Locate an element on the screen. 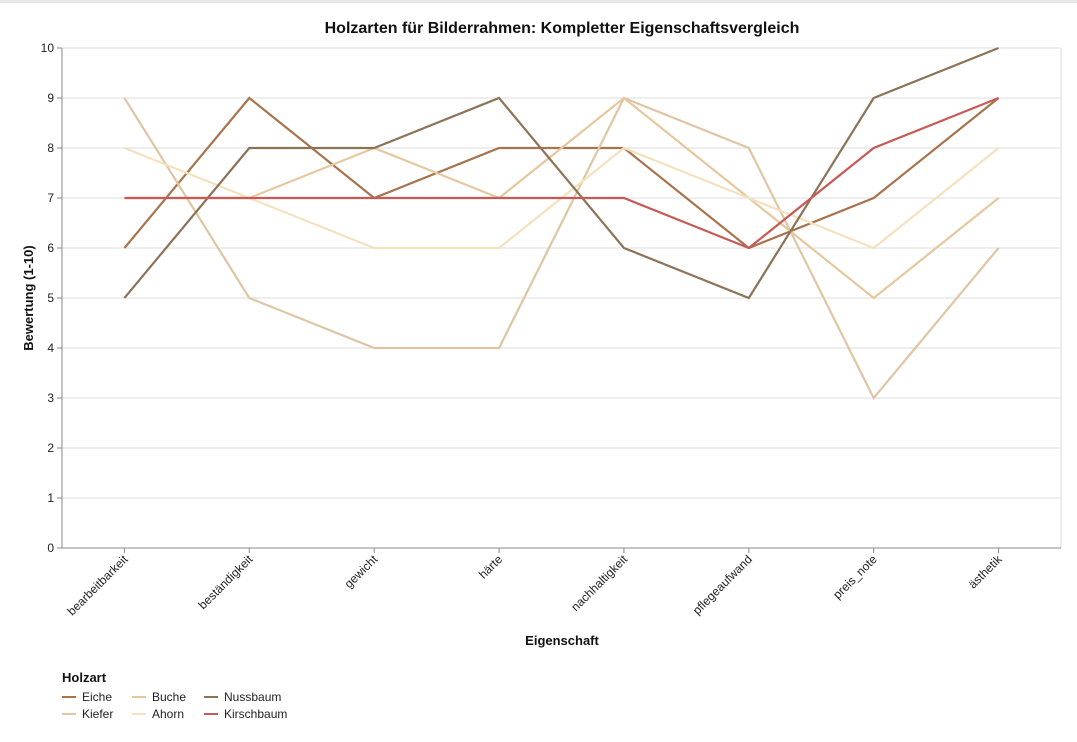 This screenshot has width=1077, height=742. x-tick-label: preis_note is located at coordinates (855, 577).